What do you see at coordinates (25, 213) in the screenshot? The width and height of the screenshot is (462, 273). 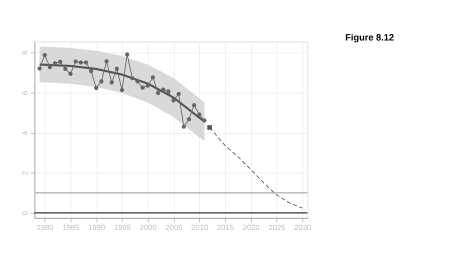 I see `y-tick-label: 0` at bounding box center [25, 213].